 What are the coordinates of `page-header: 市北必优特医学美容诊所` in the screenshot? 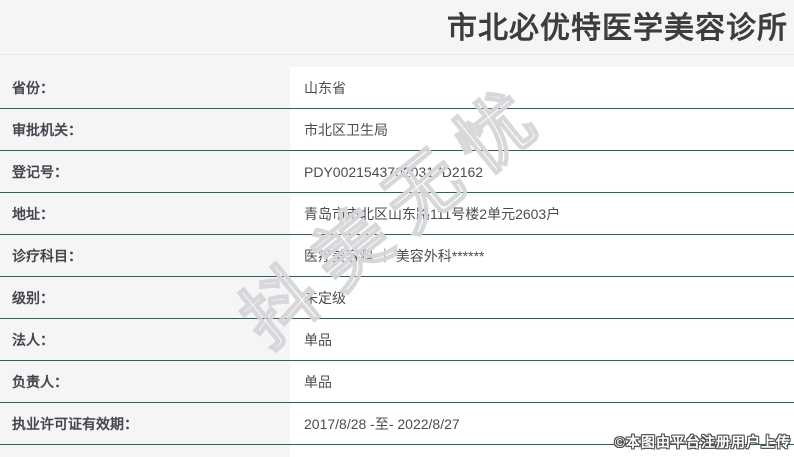 It's located at (397, 27).